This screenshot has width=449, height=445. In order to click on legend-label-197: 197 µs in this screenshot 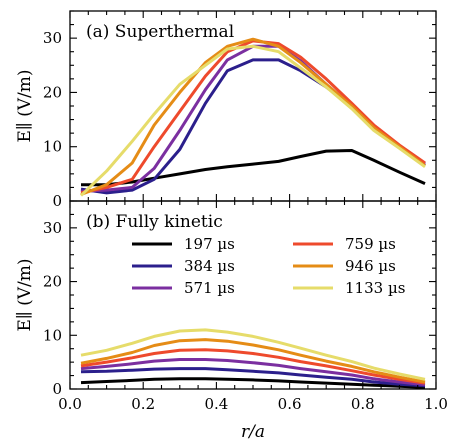, I will do `click(209, 244)`.